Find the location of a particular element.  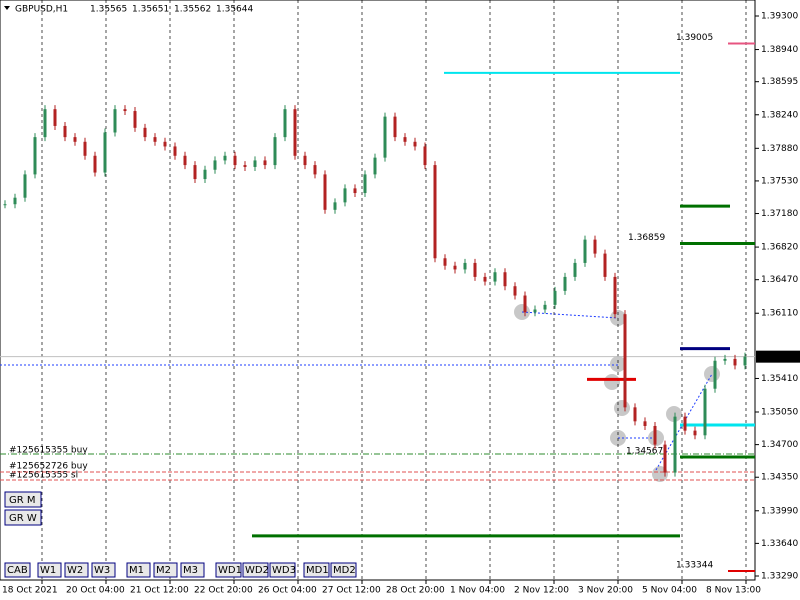

button-label: MD2 is located at coordinates (344, 570).